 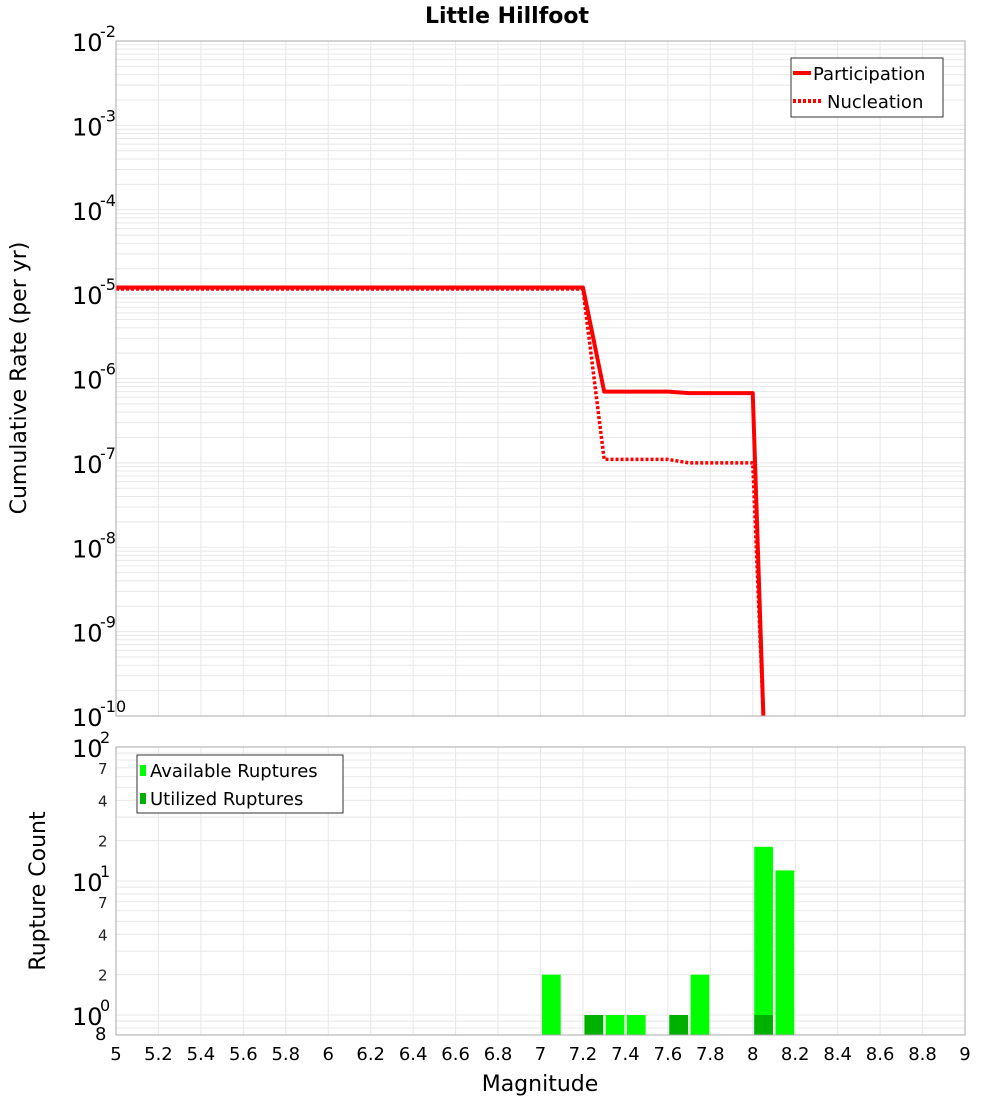 What do you see at coordinates (108, 31) in the screenshot?
I see `svg-text: -2` at bounding box center [108, 31].